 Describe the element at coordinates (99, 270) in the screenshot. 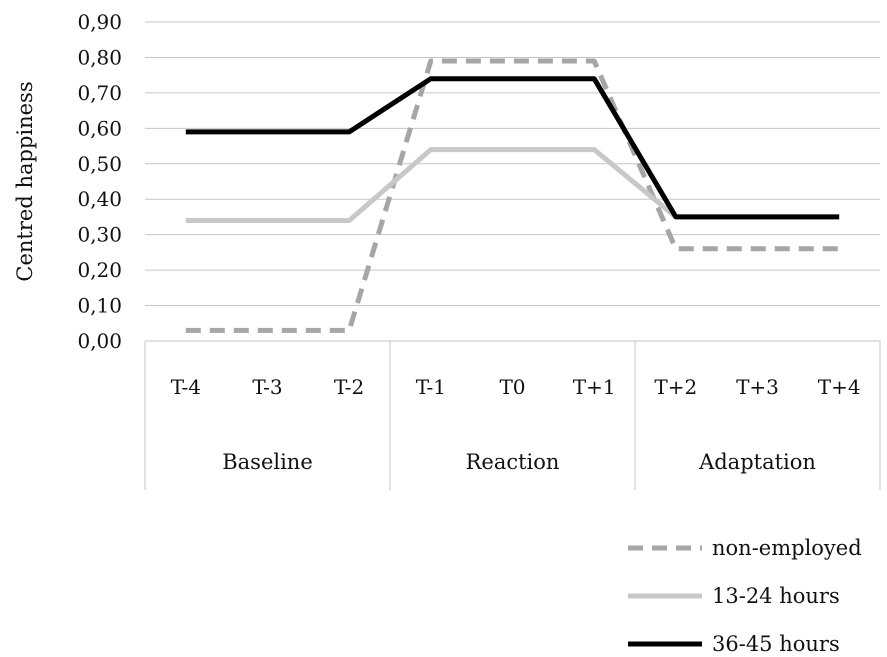

I see `y-tick-label: 0,20` at that location.